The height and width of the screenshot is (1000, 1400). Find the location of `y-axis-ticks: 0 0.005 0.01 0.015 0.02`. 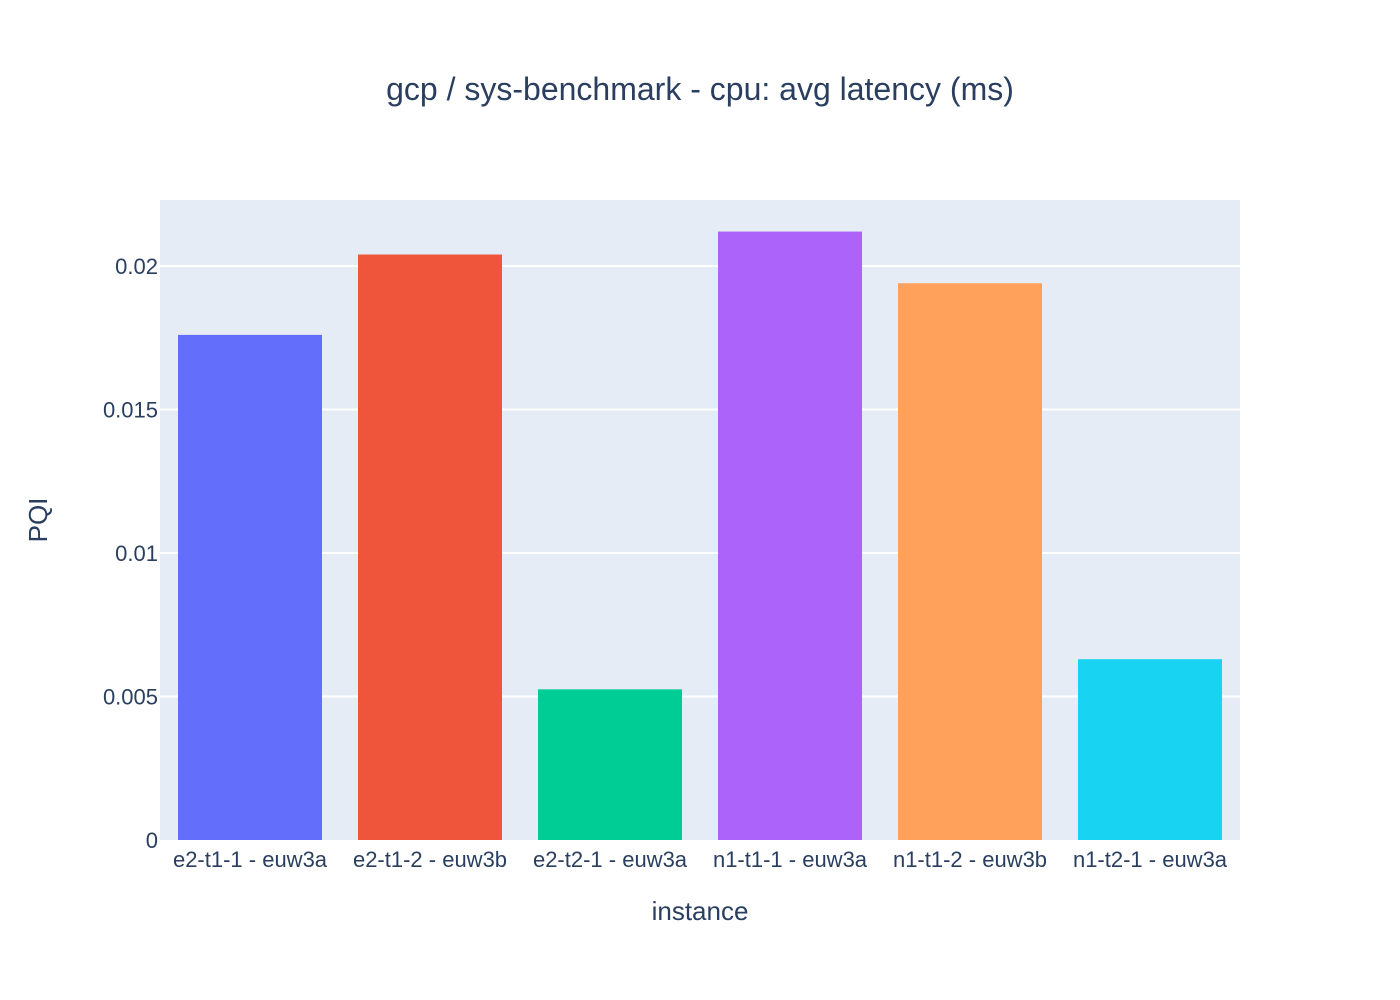

y-axis-ticks: 0 0.005 0.01 0.015 0.02 is located at coordinates (130, 553).